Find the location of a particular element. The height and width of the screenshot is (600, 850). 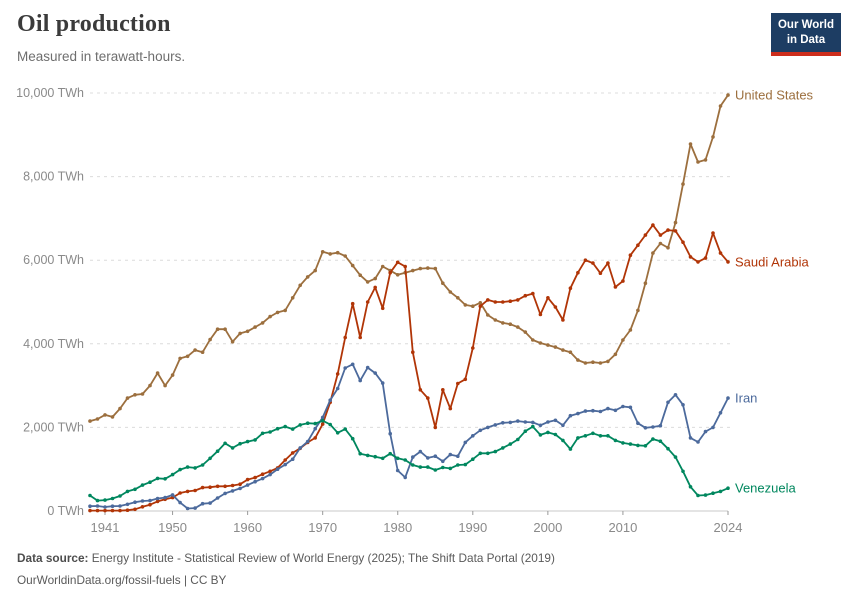

series-label-venezuela: Venezuela is located at coordinates (765, 488).